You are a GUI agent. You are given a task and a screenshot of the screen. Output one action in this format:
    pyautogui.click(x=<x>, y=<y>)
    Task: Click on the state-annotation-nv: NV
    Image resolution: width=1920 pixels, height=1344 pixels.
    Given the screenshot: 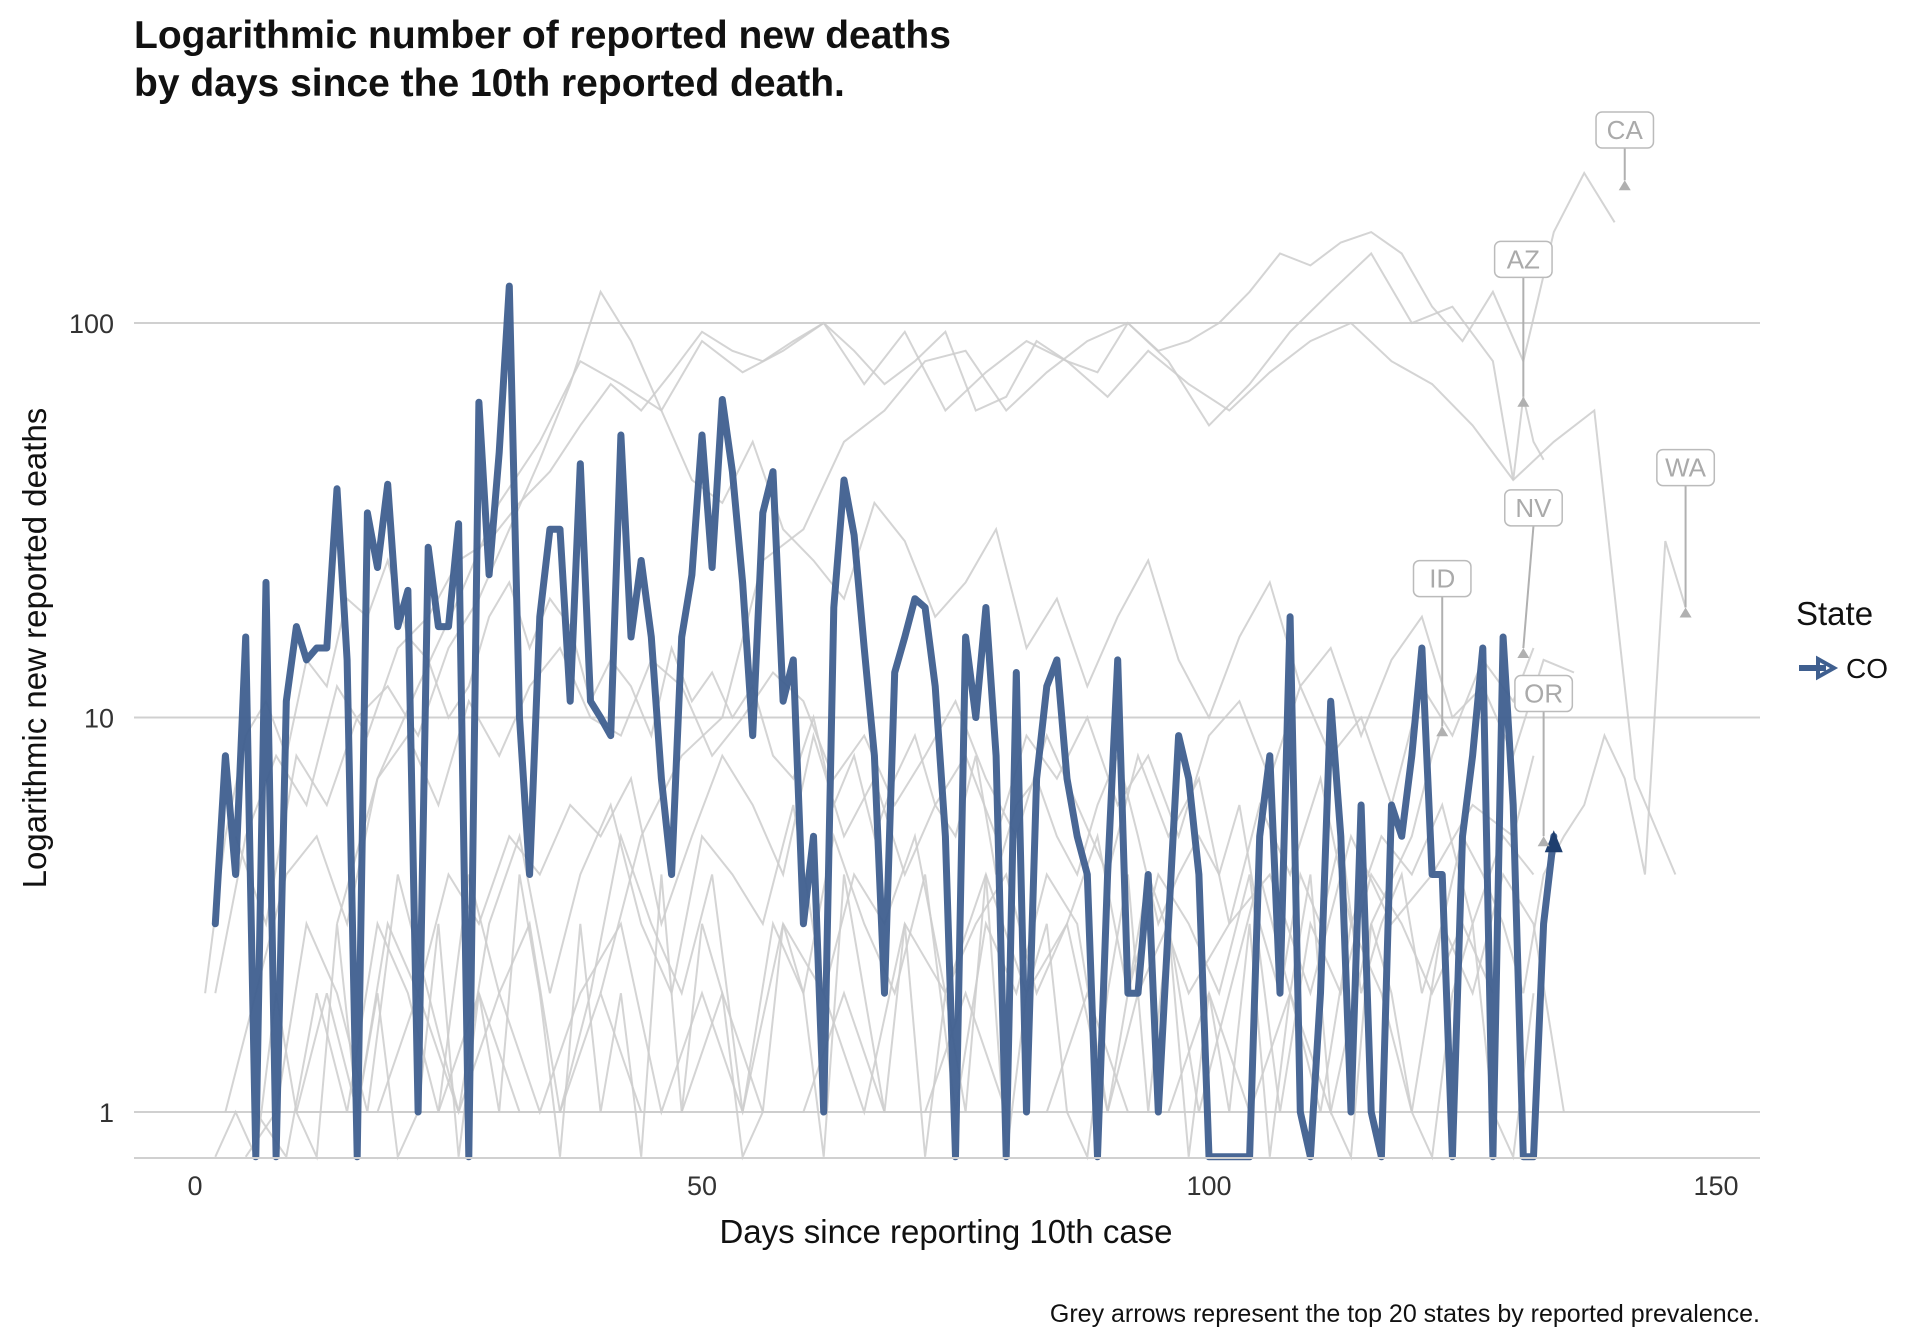 What is the action you would take?
    pyautogui.click(x=1533, y=574)
    